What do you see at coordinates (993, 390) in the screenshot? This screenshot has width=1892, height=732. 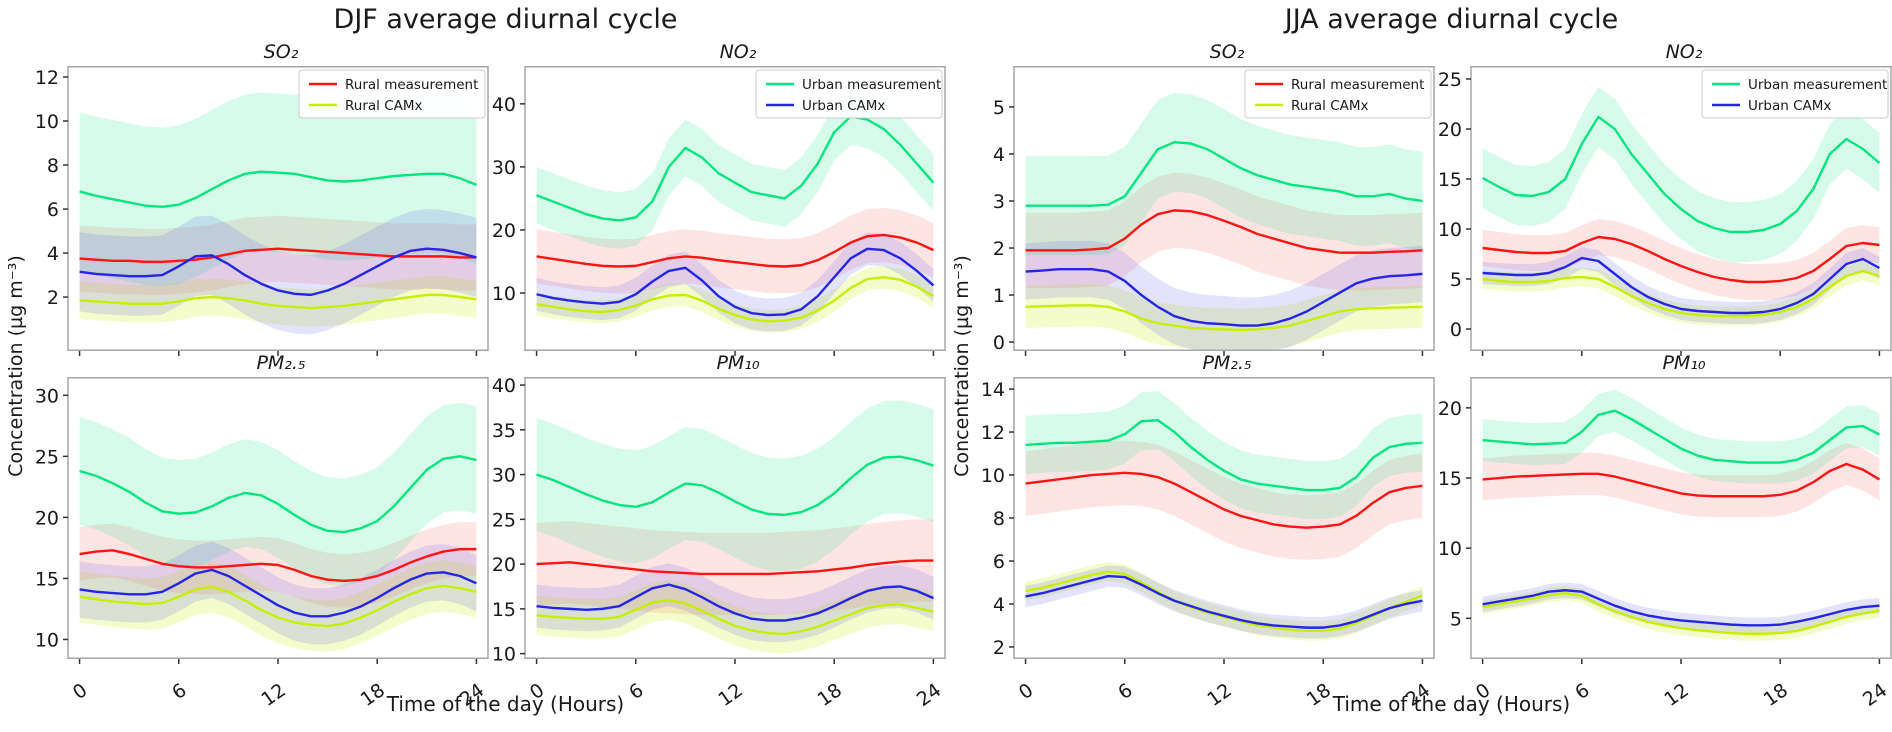 I see `y-tick-label: 14` at bounding box center [993, 390].